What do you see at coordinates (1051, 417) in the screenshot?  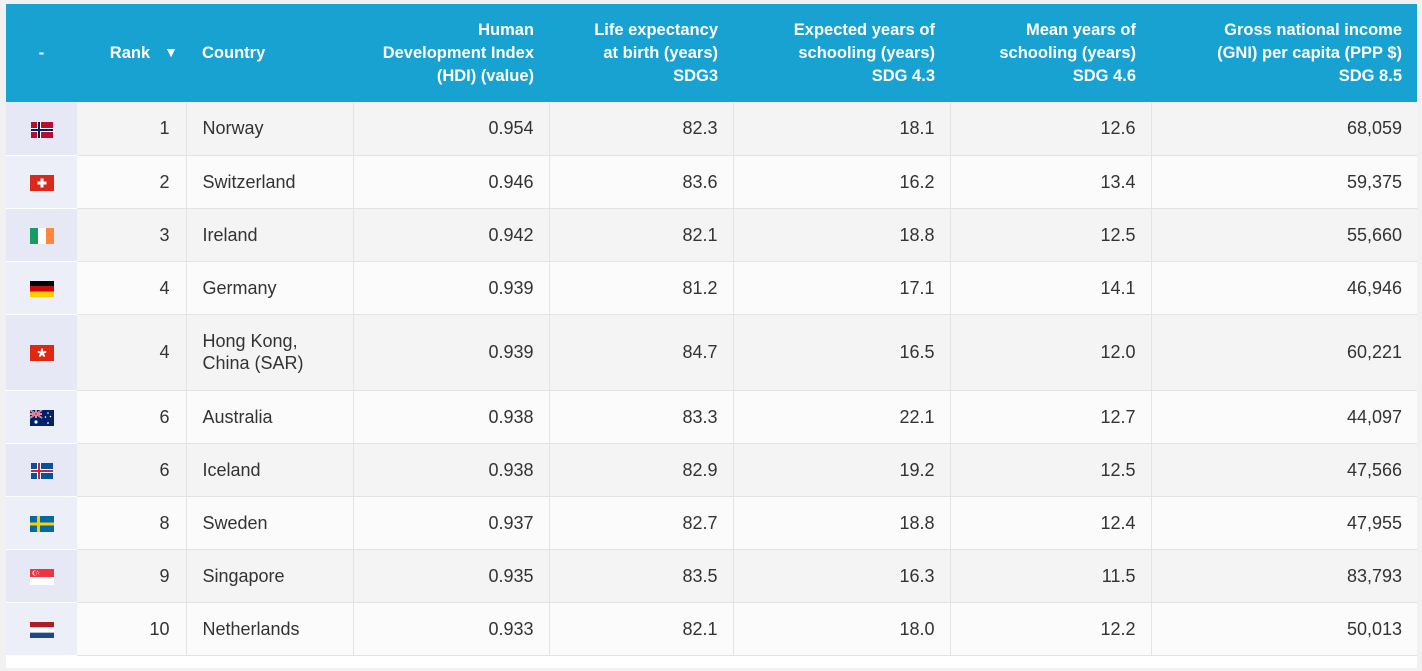 I see `mean-schooling-cell: 12.7` at bounding box center [1051, 417].